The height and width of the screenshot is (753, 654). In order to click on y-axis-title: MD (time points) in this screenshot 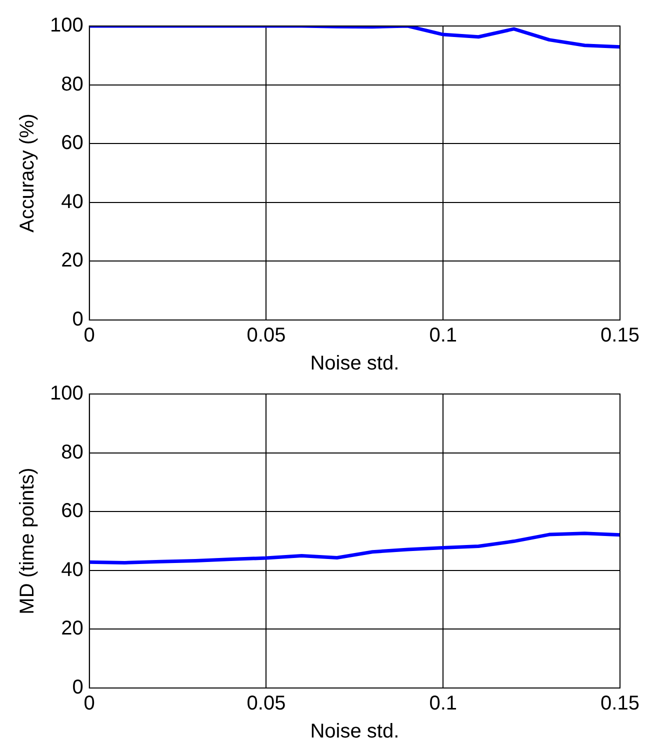, I will do `click(27, 541)`.